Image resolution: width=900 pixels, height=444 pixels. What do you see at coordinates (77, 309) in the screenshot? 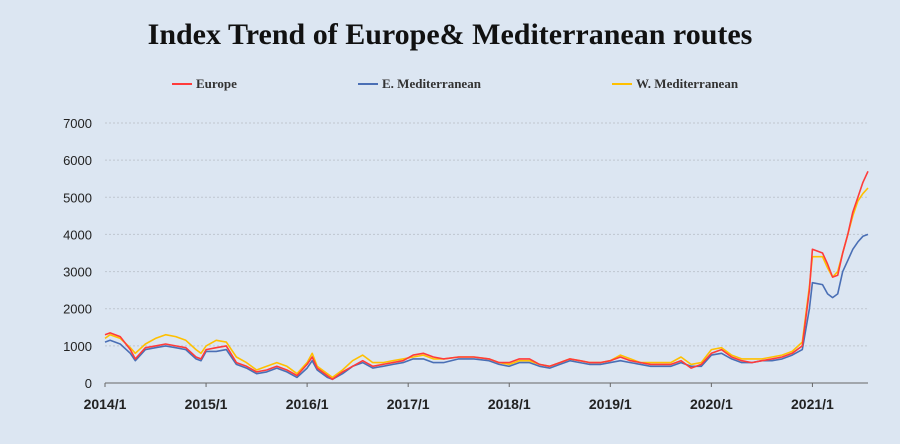
I see `y-tick-label: 2000` at bounding box center [77, 309].